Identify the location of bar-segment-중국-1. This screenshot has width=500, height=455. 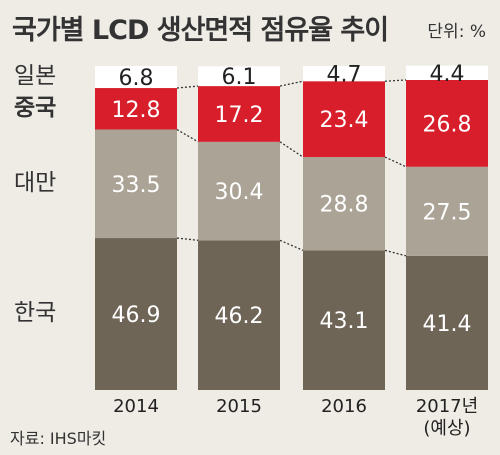
(239, 114).